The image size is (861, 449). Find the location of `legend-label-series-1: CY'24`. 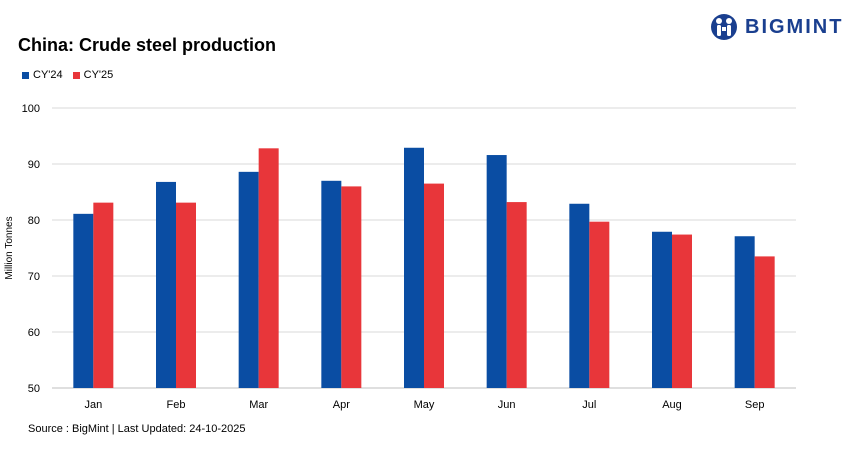

legend-label-series-1: CY'24 is located at coordinates (48, 75).